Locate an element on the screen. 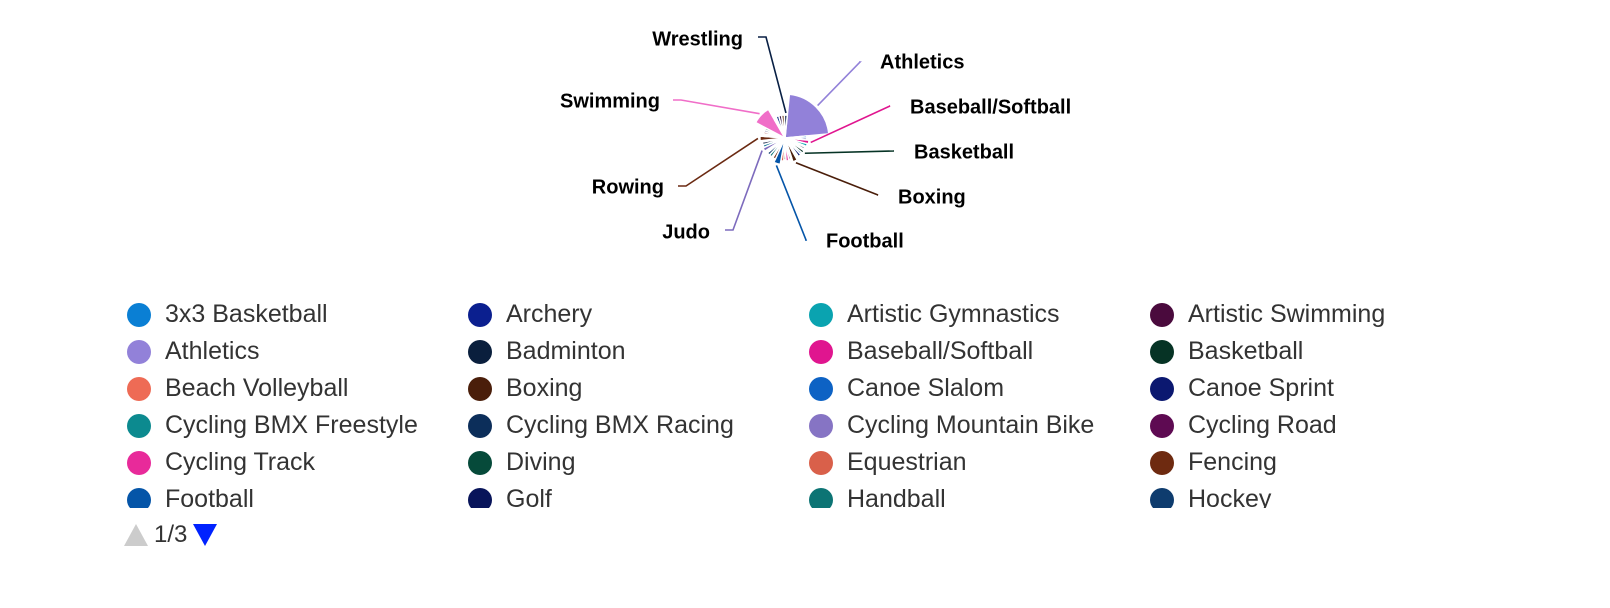 The height and width of the screenshot is (608, 1610). page-indicator: 1/3 is located at coordinates (171, 534).